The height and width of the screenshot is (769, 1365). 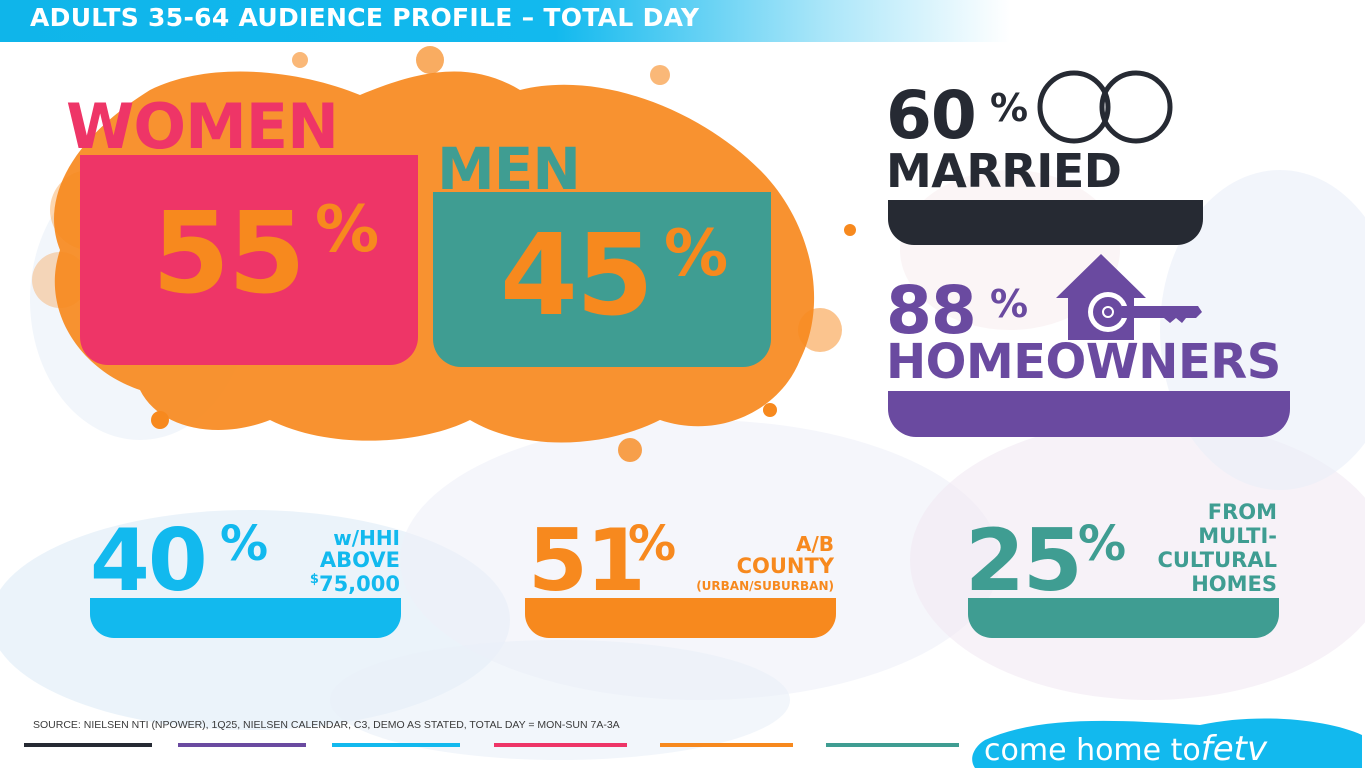 I want to click on multicultural-label: FROM MULTI- CULTURAL HOMES, so click(x=1203, y=548).